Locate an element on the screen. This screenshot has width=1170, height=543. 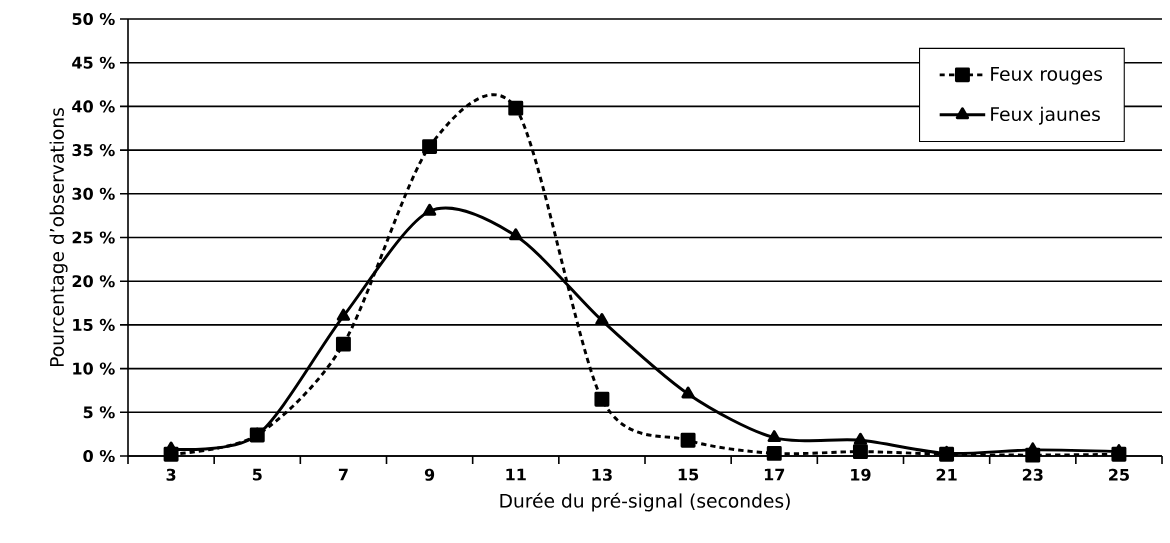
y-tick-label: 5 % is located at coordinates (99, 412).